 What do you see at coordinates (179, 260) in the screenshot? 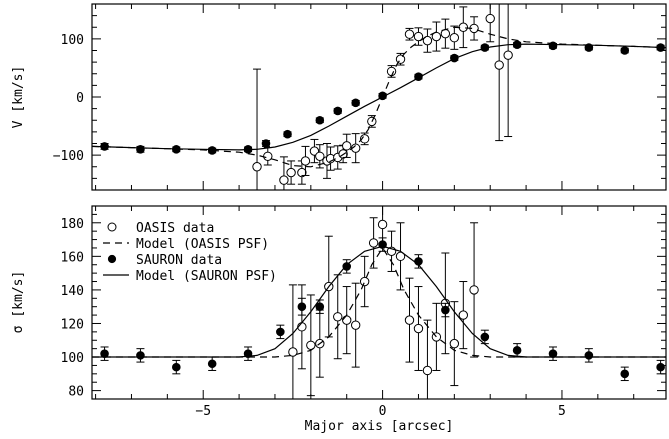
I see `legend-label-2: SAURON data` at bounding box center [179, 260].